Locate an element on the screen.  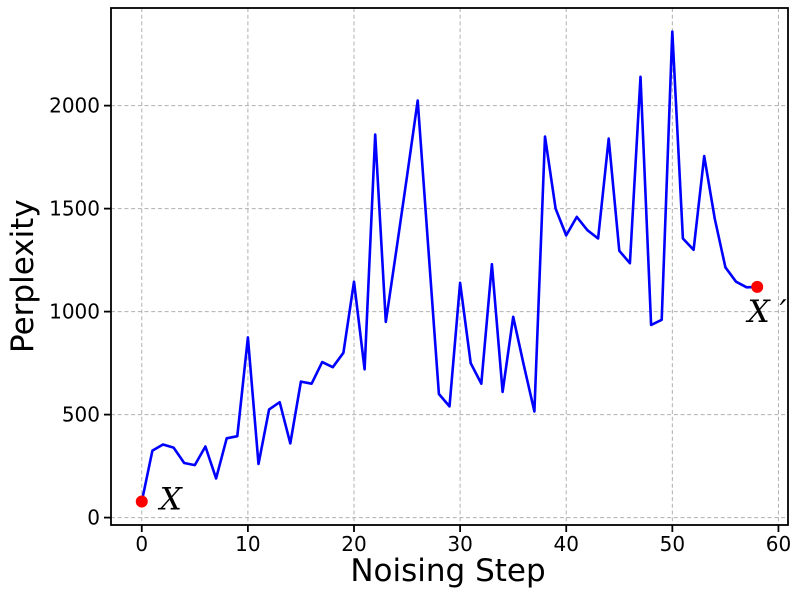
annotation-x-end: X ′ is located at coordinates (766, 312).